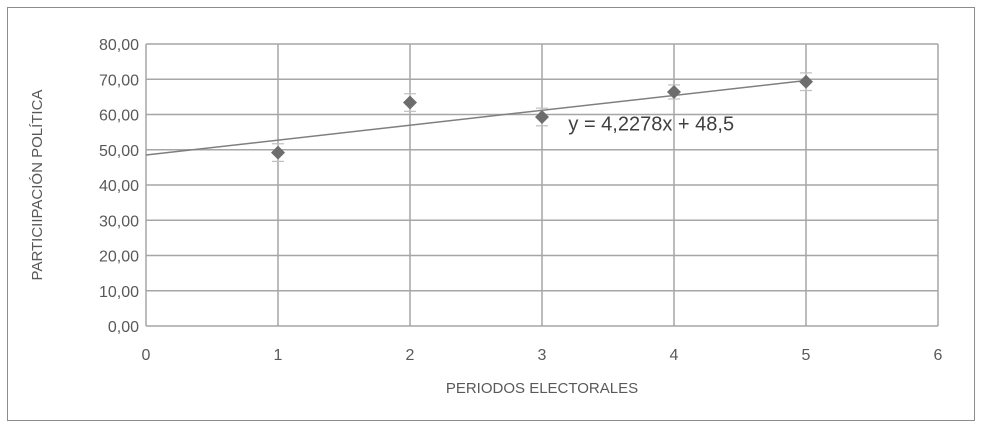  I want to click on y-tick-label: 50,00, so click(119, 151).